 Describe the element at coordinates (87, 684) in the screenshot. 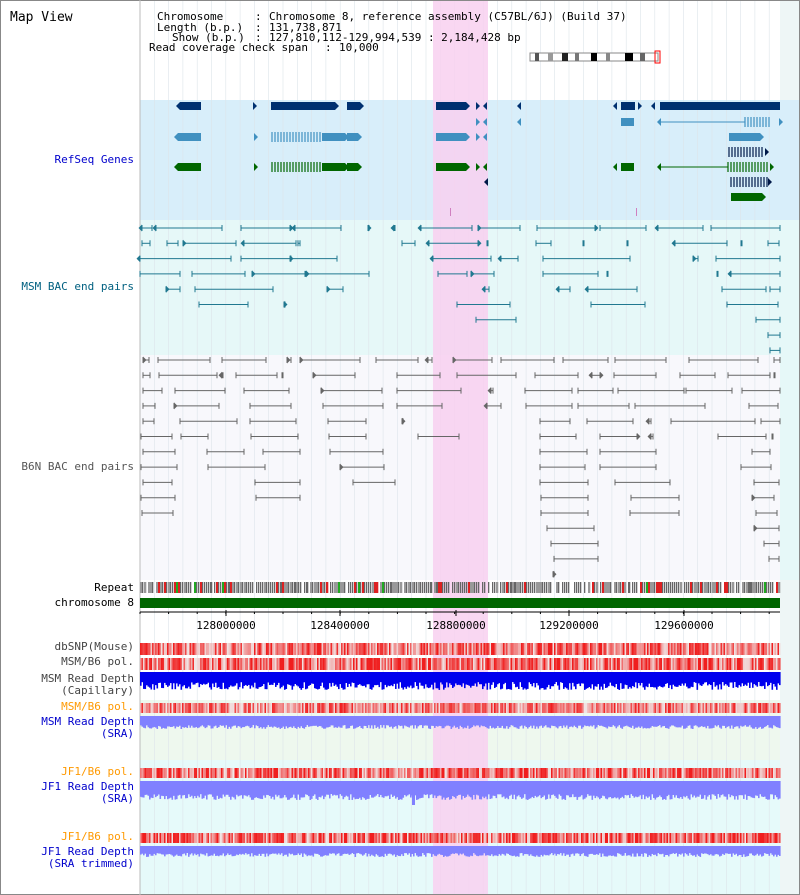

I see `track-label-msm-depth-capillary: MSM Read Depth (Capillary)` at that location.